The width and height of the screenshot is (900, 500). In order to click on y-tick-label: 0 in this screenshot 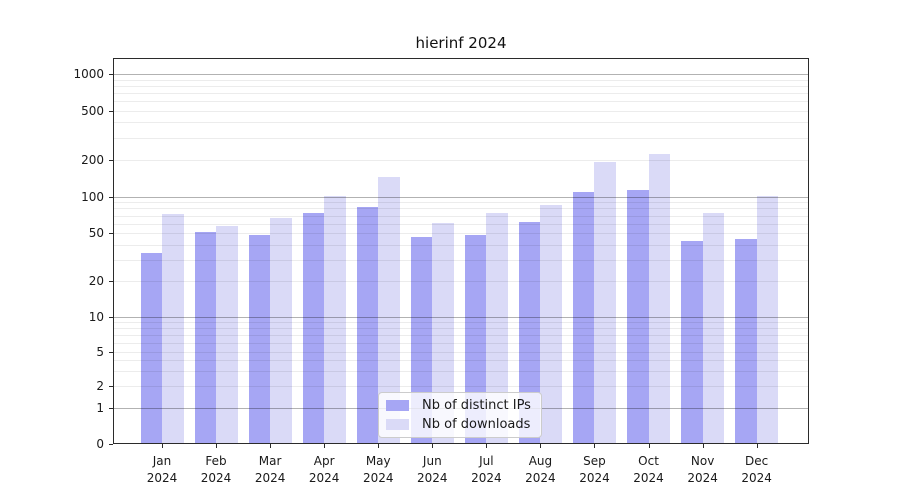, I will do `click(100, 444)`.